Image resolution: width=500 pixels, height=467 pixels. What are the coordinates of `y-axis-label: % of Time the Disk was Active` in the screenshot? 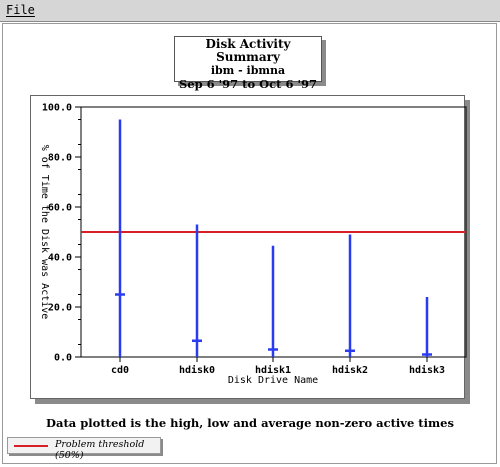 It's located at (44, 232).